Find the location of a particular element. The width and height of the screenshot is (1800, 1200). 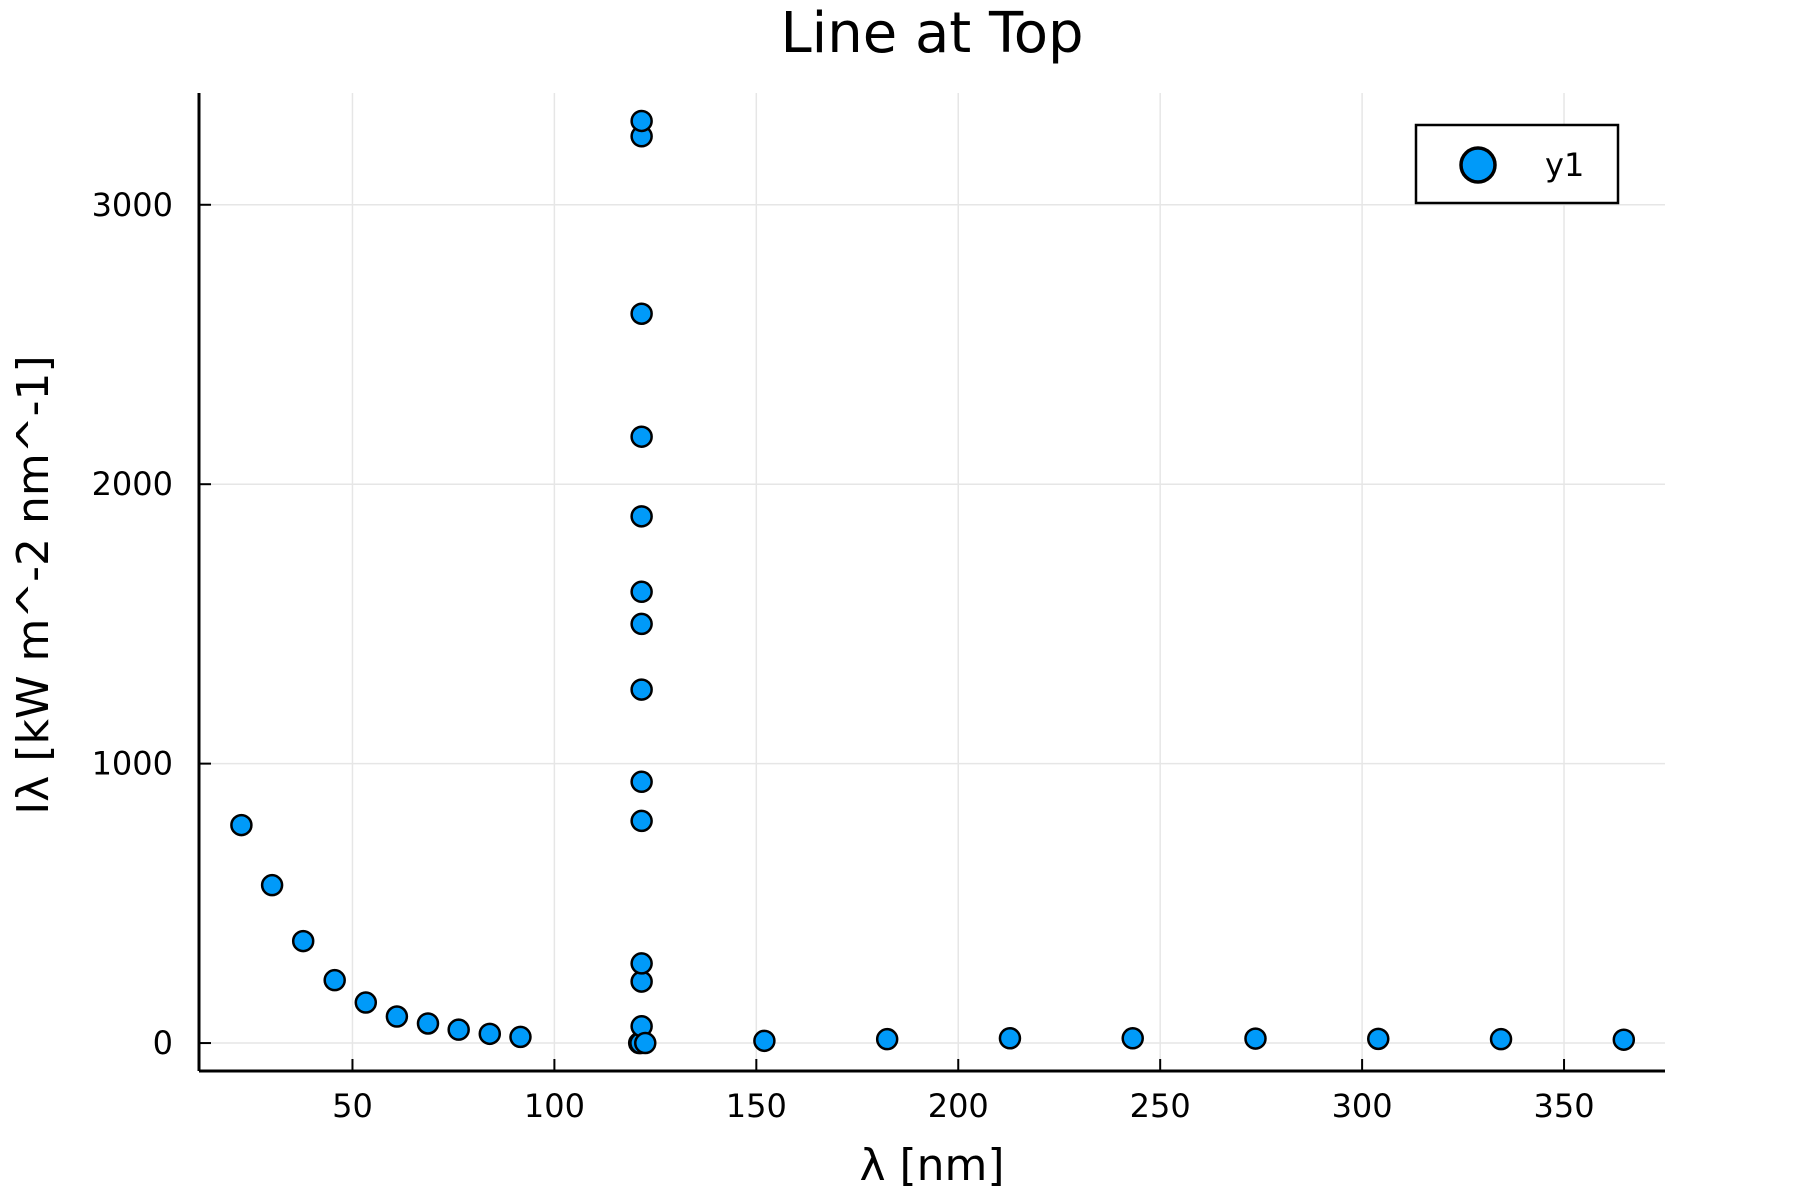

legend: y1 is located at coordinates (1517, 164).